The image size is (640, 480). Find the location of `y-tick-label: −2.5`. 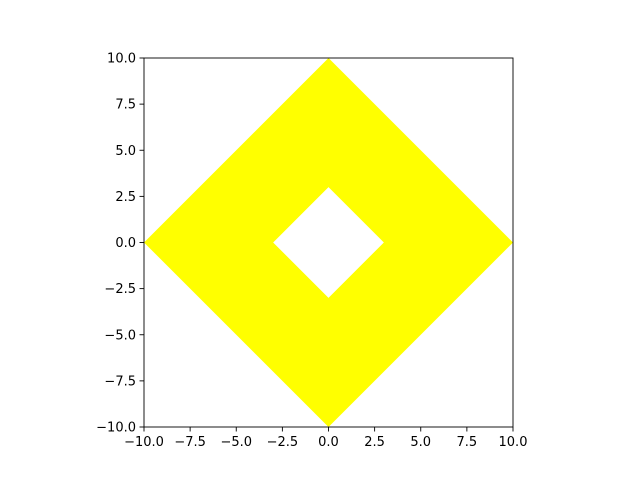

y-tick-label: −2.5 is located at coordinates (120, 289).